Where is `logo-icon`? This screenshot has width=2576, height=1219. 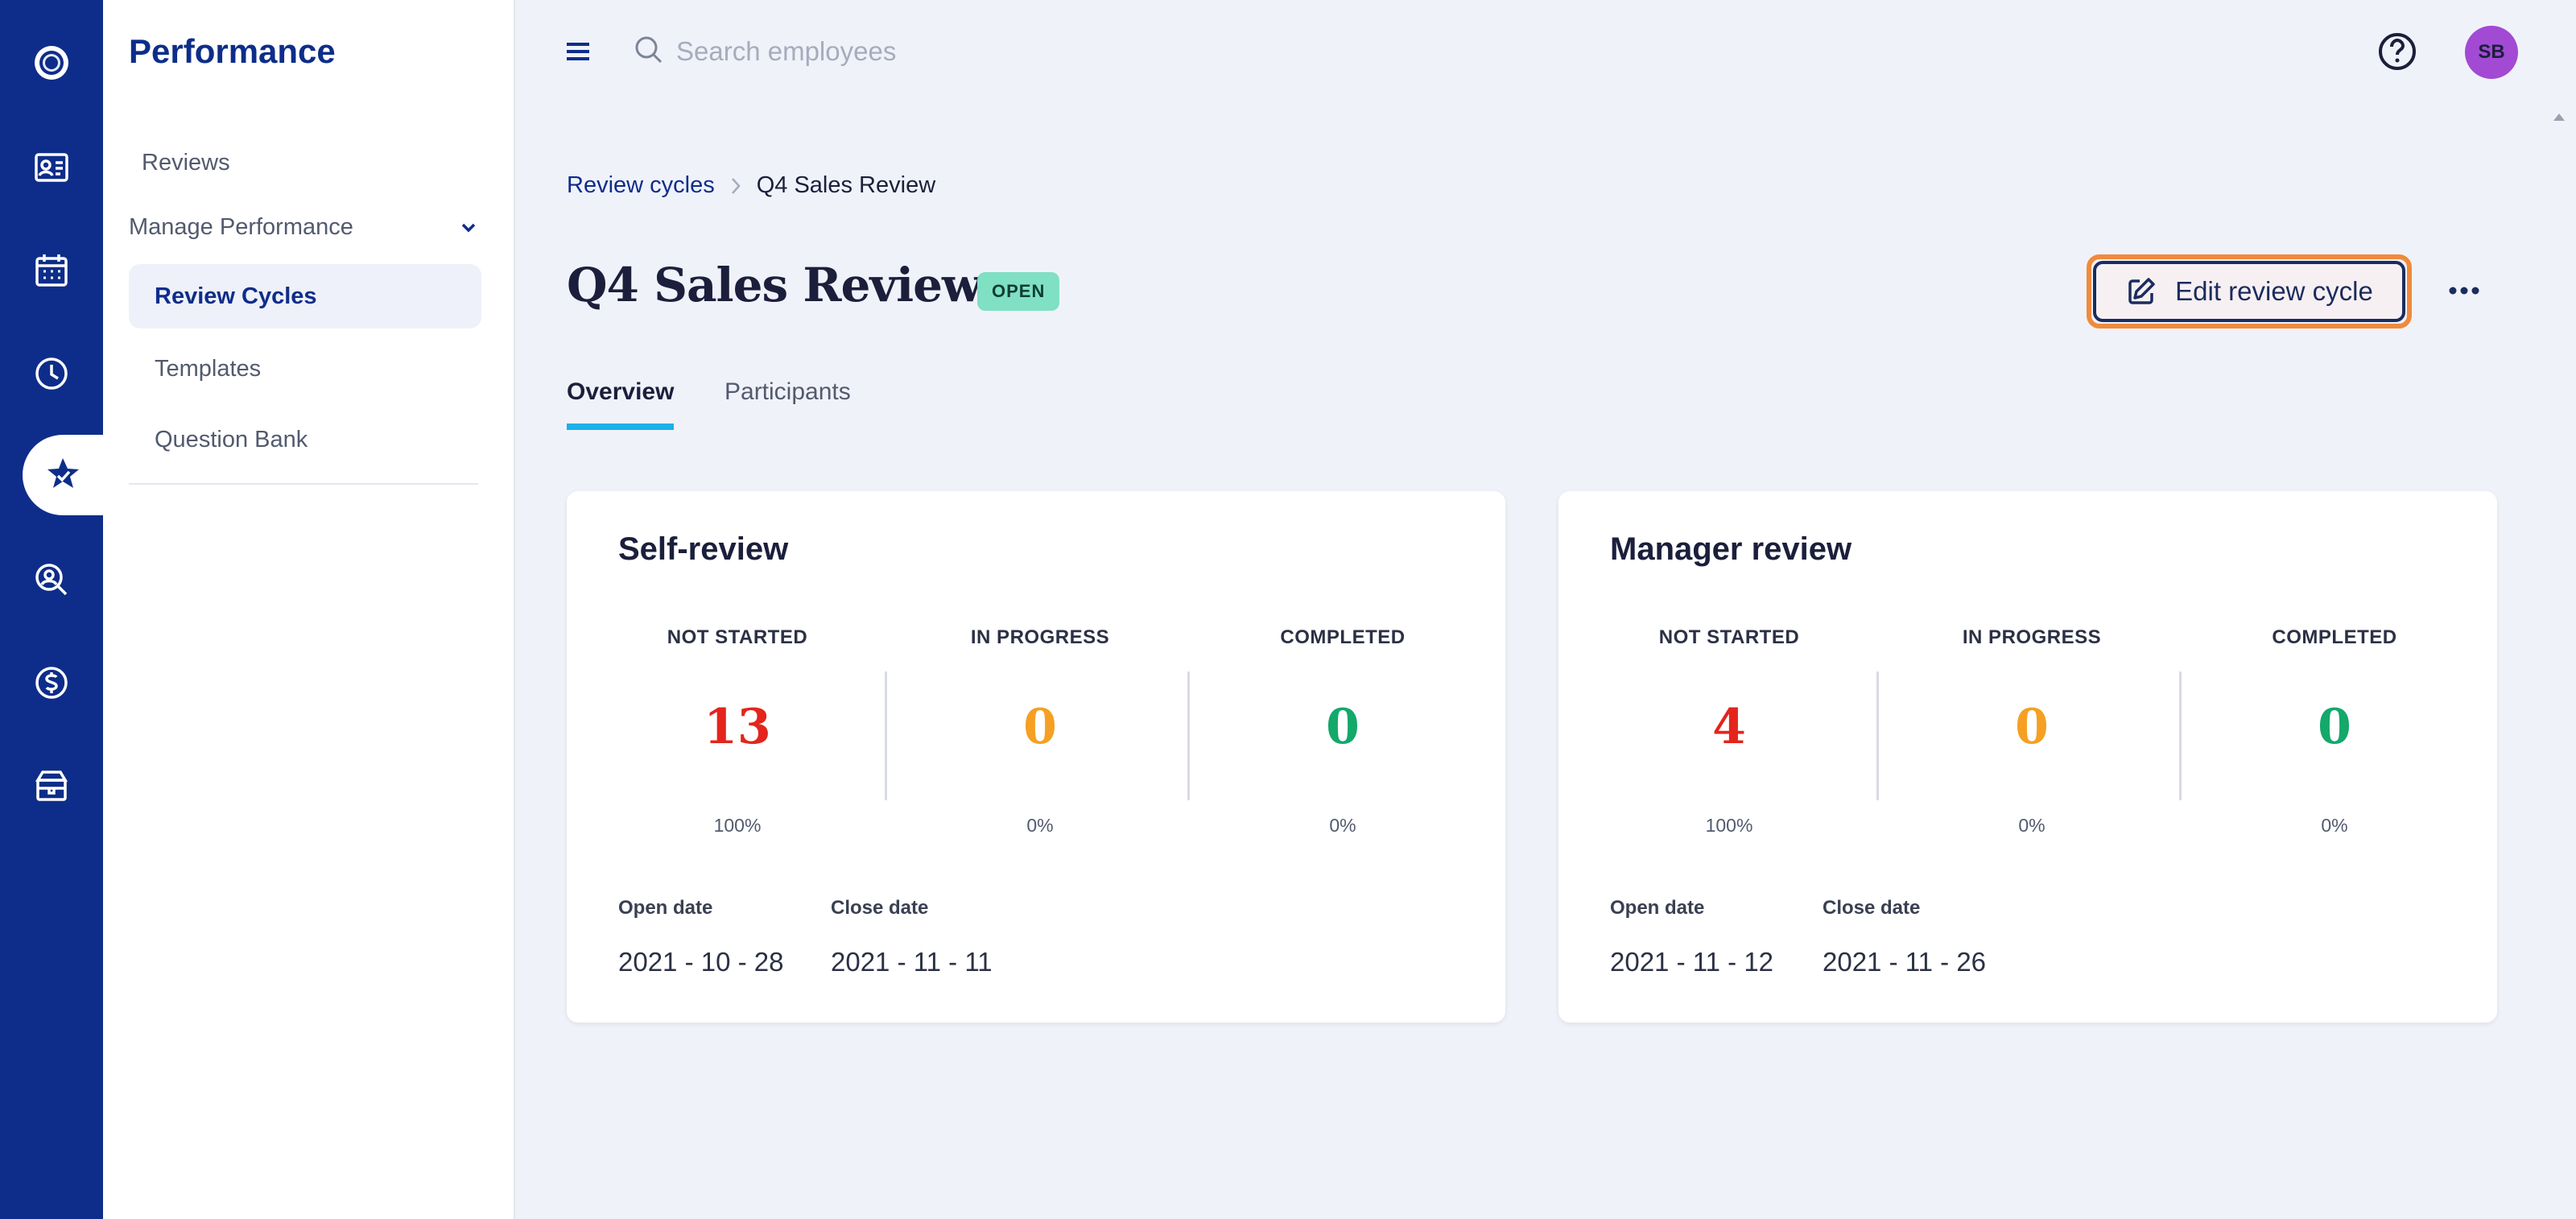
logo-icon is located at coordinates (51, 63).